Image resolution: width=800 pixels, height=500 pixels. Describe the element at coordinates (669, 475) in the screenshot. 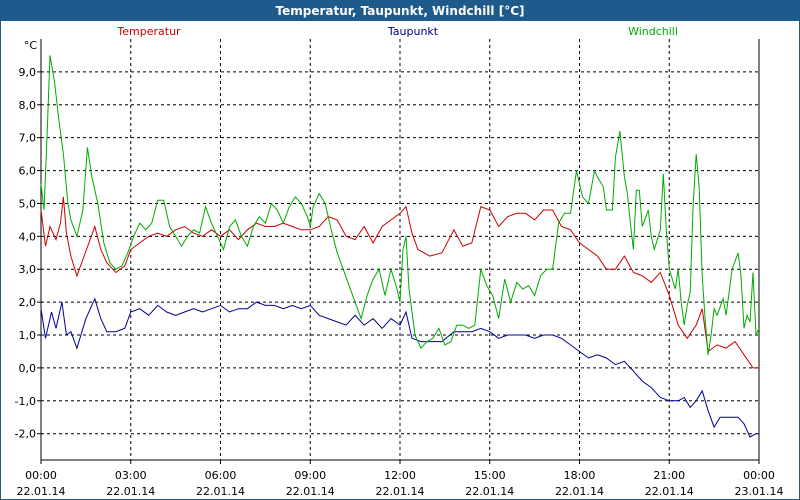

I see `x-tick-time-label: 21:00` at that location.